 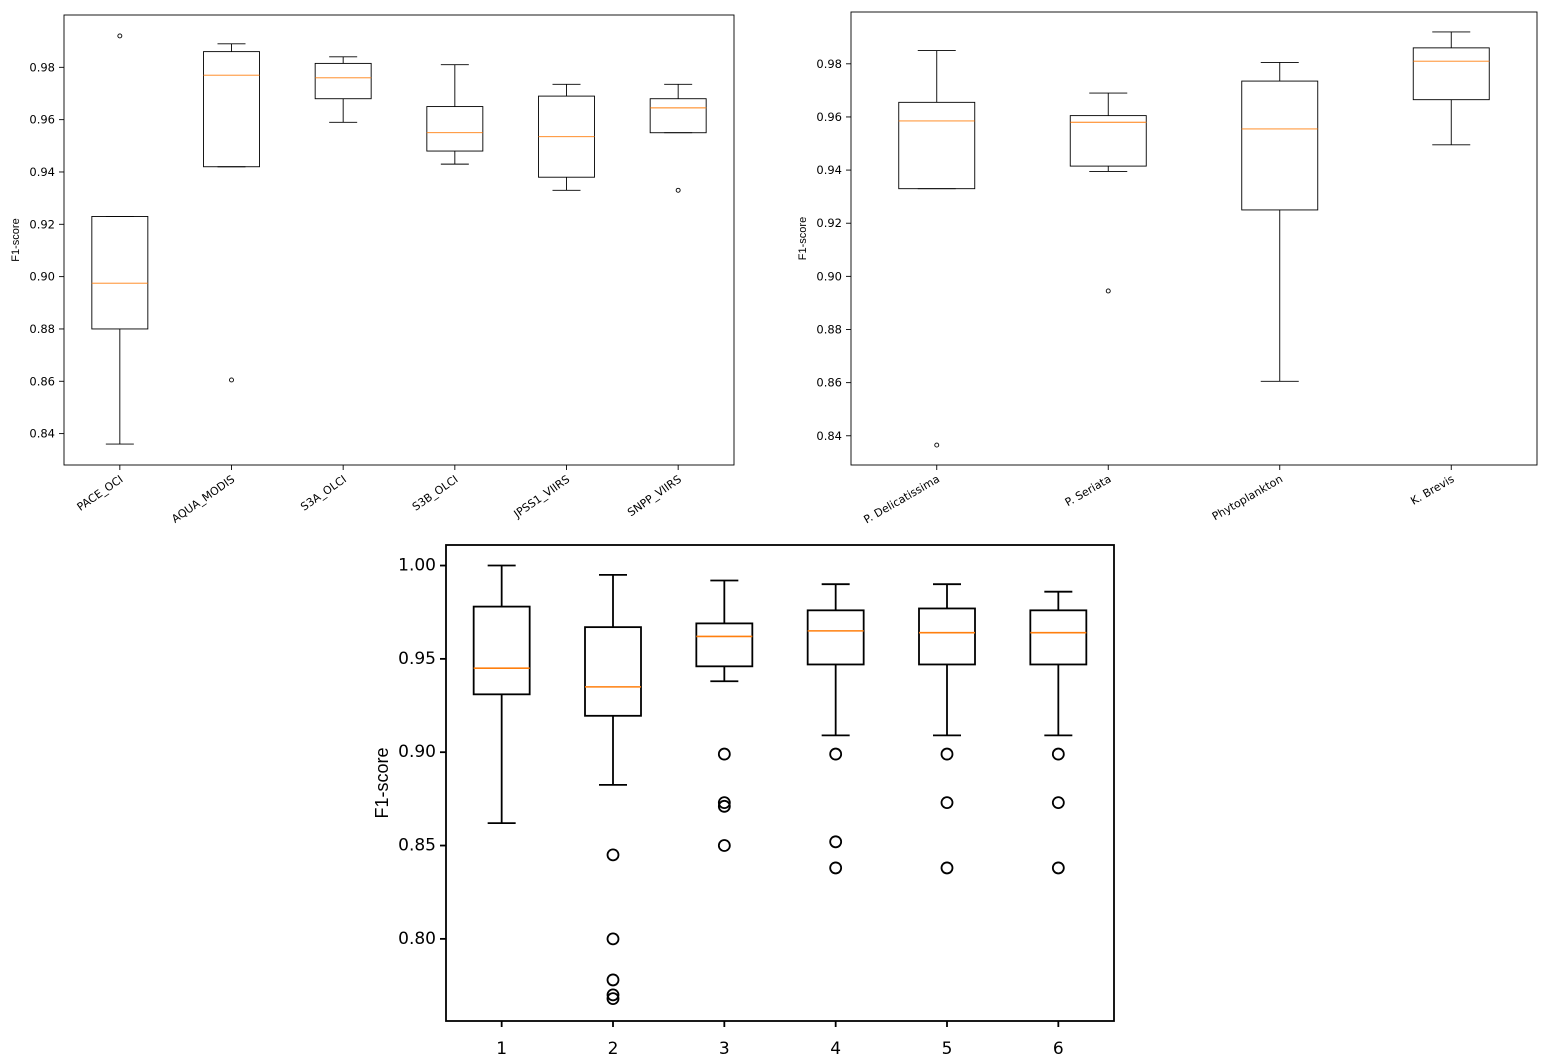 I want to click on box-SNPP_VIIRS, so click(x=678, y=138).